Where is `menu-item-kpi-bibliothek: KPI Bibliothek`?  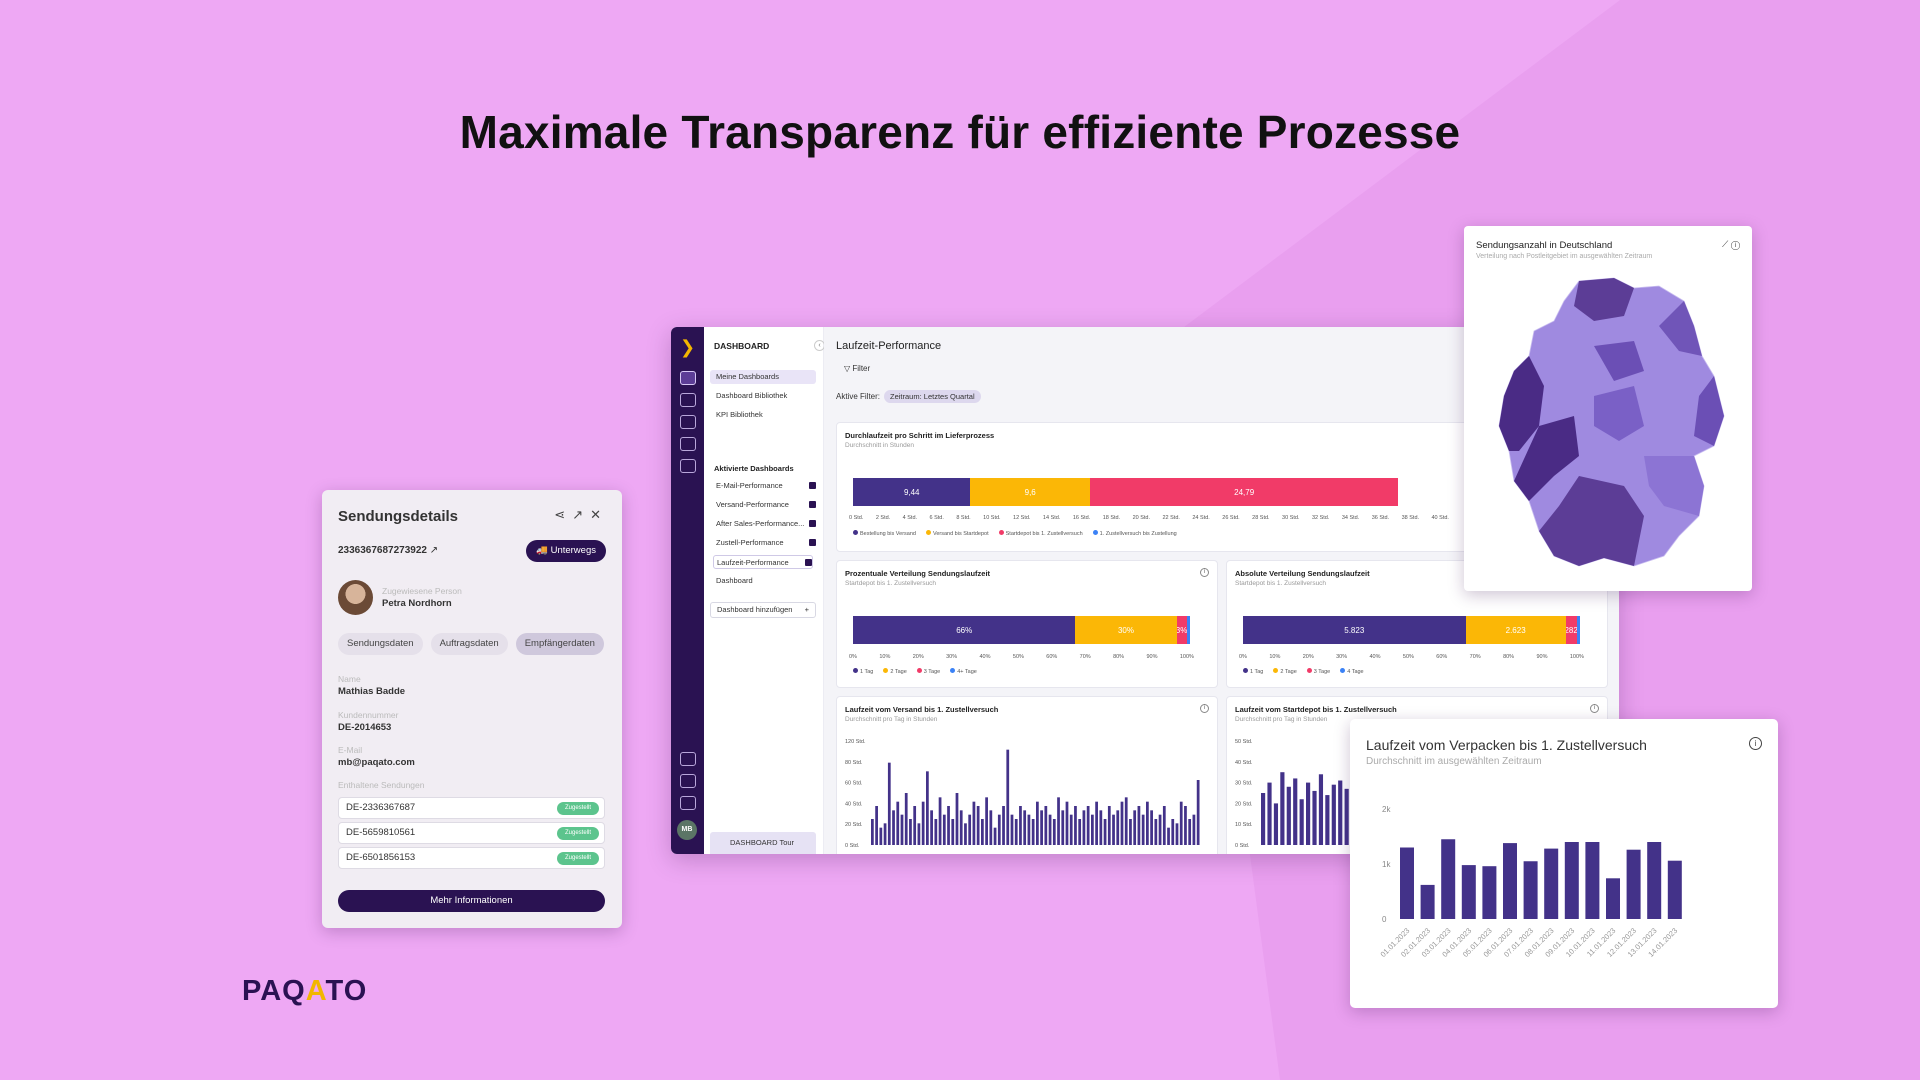
menu-item-kpi-bibliothek: KPI Bibliothek is located at coordinates (739, 414).